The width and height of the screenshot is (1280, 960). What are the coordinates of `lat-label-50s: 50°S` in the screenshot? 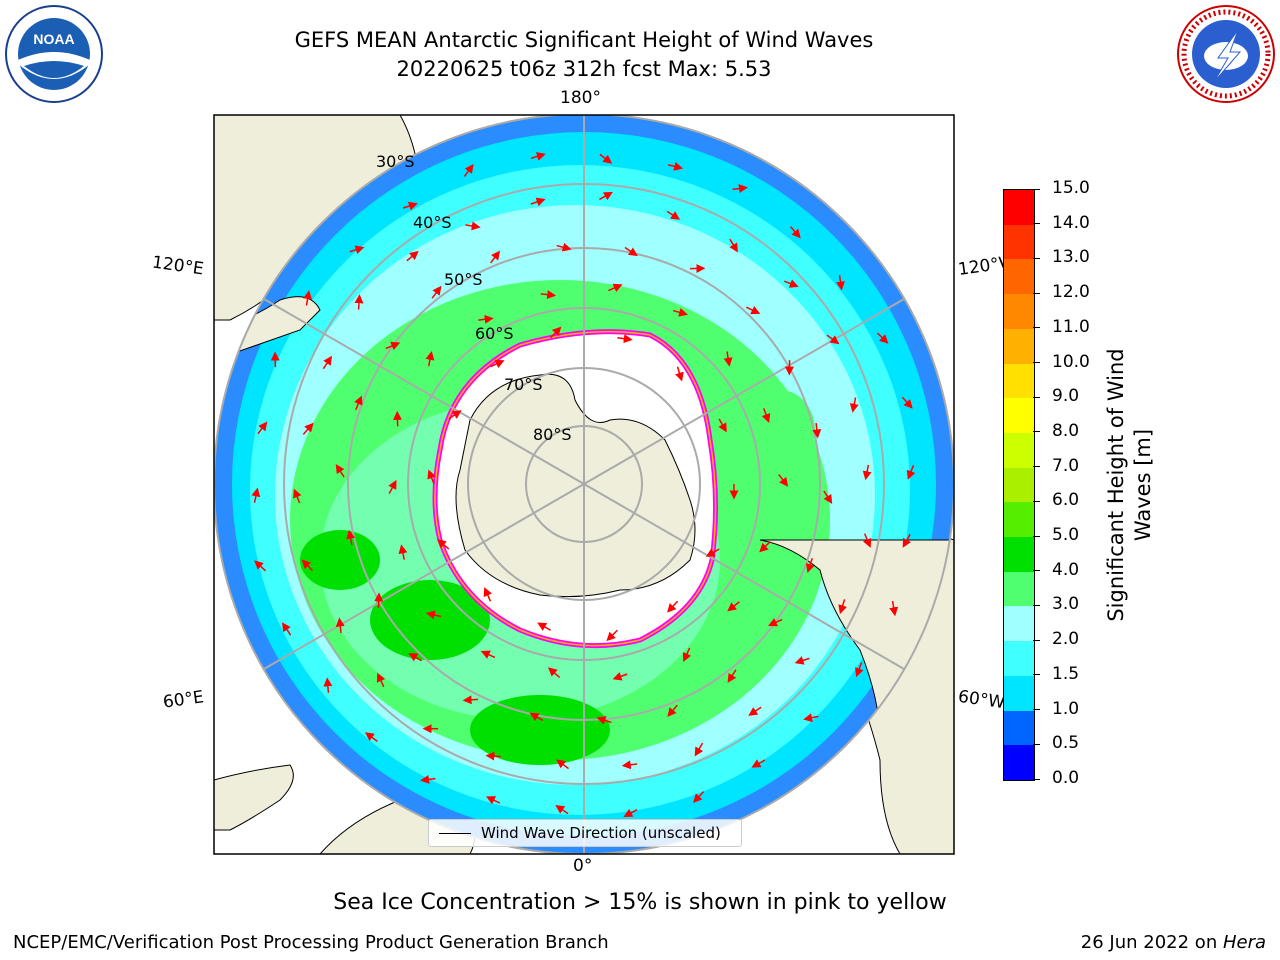 It's located at (463, 279).